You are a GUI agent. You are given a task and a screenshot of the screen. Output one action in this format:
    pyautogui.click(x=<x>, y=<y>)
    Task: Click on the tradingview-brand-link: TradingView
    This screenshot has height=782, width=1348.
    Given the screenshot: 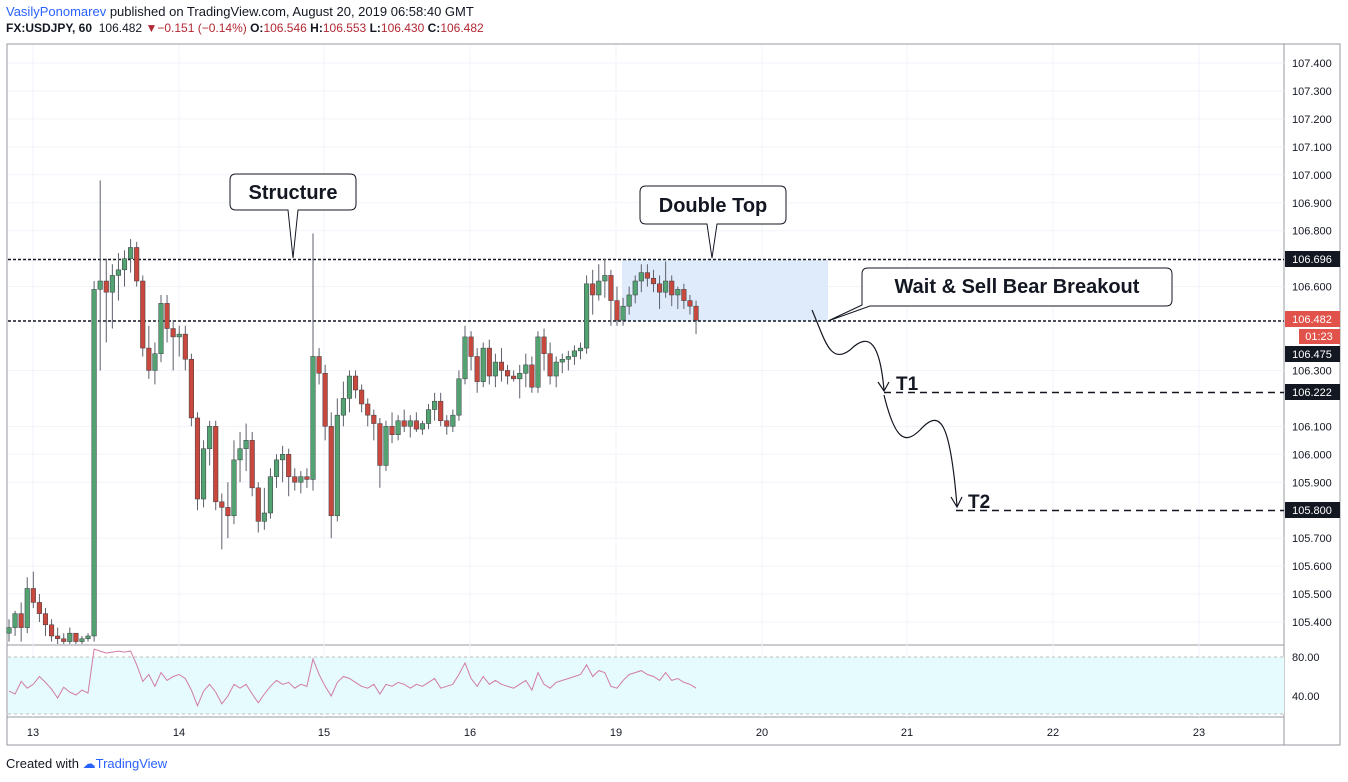 What is the action you would take?
    pyautogui.click(x=131, y=763)
    